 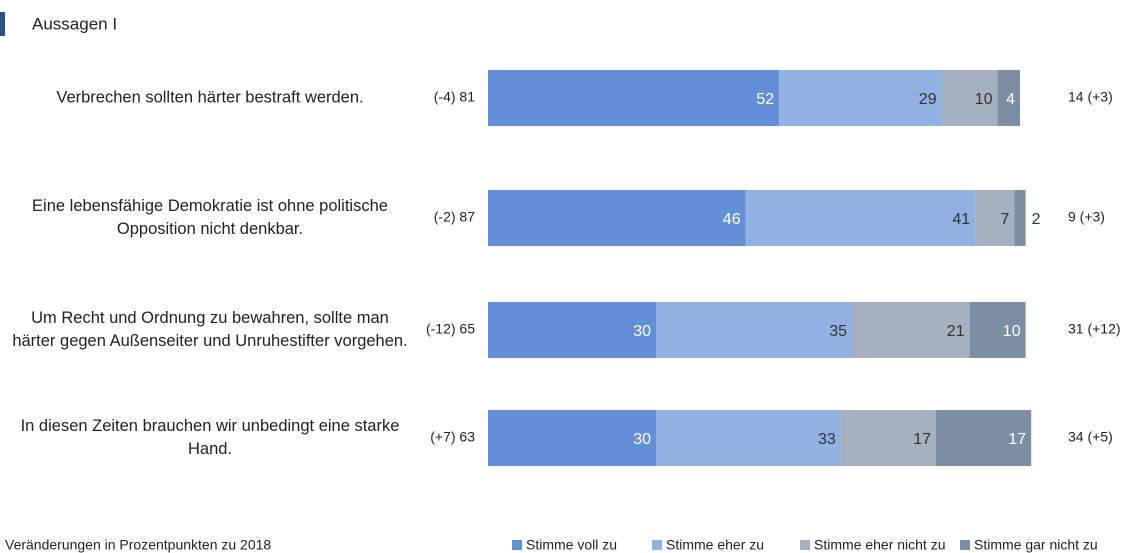 What do you see at coordinates (838, 331) in the screenshot?
I see `value-label: 35` at bounding box center [838, 331].